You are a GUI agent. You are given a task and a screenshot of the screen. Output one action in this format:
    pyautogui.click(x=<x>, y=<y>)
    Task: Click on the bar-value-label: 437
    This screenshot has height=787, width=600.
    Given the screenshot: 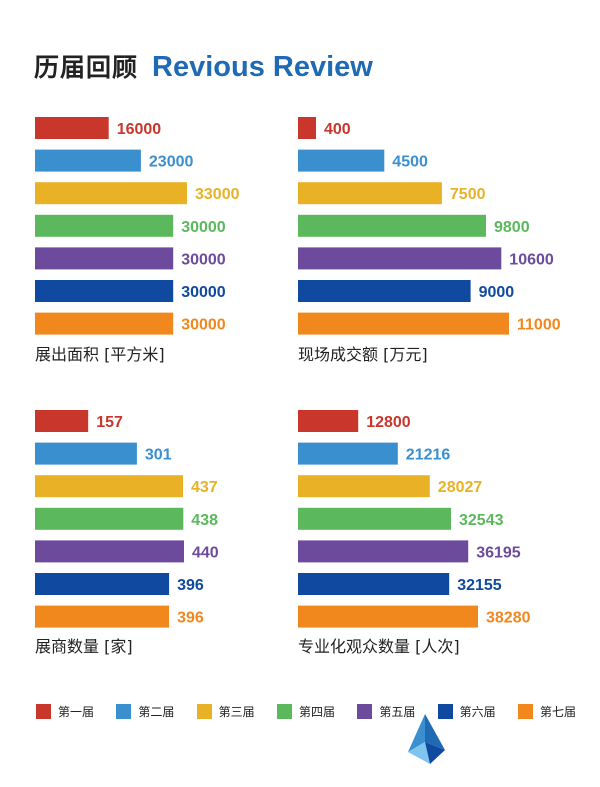 What is the action you would take?
    pyautogui.click(x=204, y=487)
    